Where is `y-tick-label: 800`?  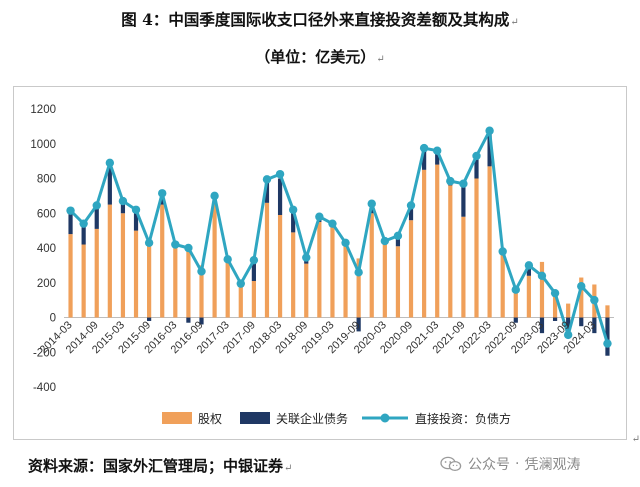
y-tick-label: 800 is located at coordinates (46, 180).